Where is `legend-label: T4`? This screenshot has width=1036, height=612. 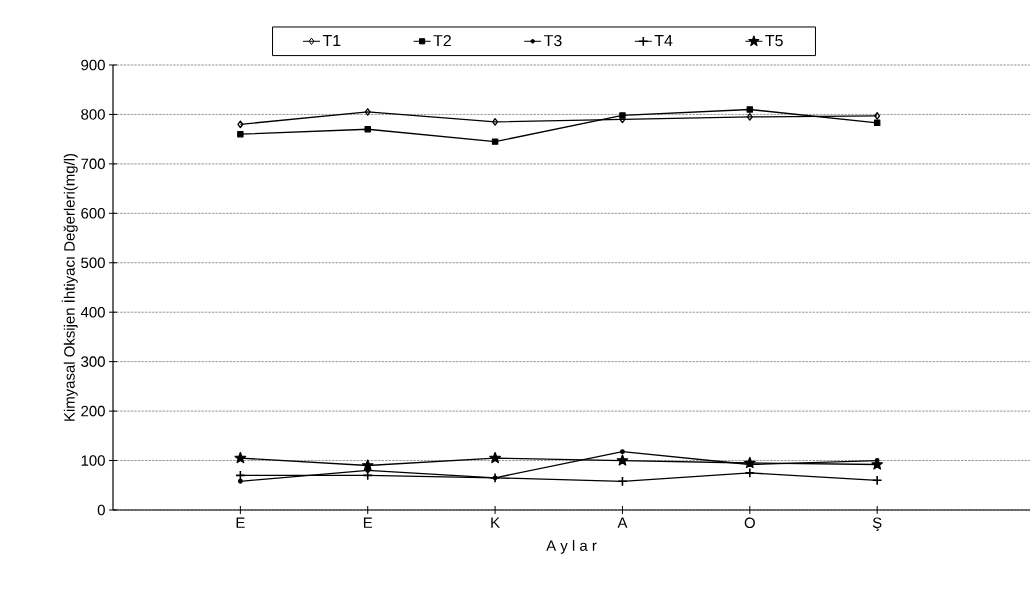
legend-label: T4 is located at coordinates (663, 41).